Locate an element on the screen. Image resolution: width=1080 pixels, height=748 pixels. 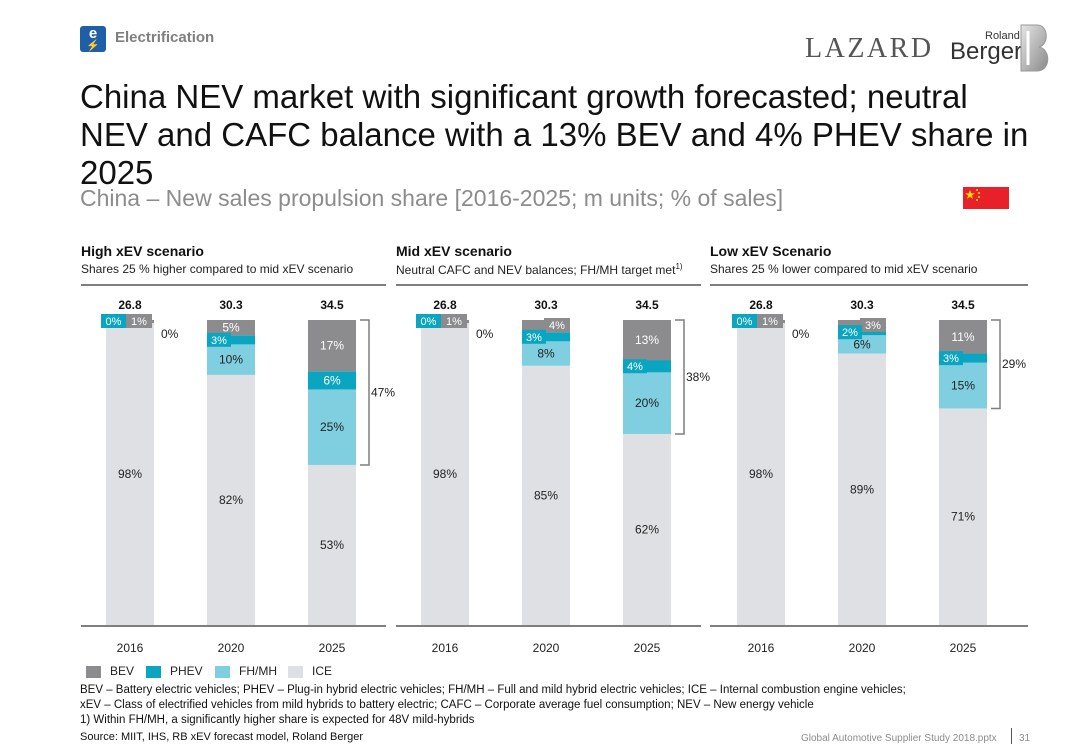
legend-label-bev: BEV is located at coordinates (122, 671).